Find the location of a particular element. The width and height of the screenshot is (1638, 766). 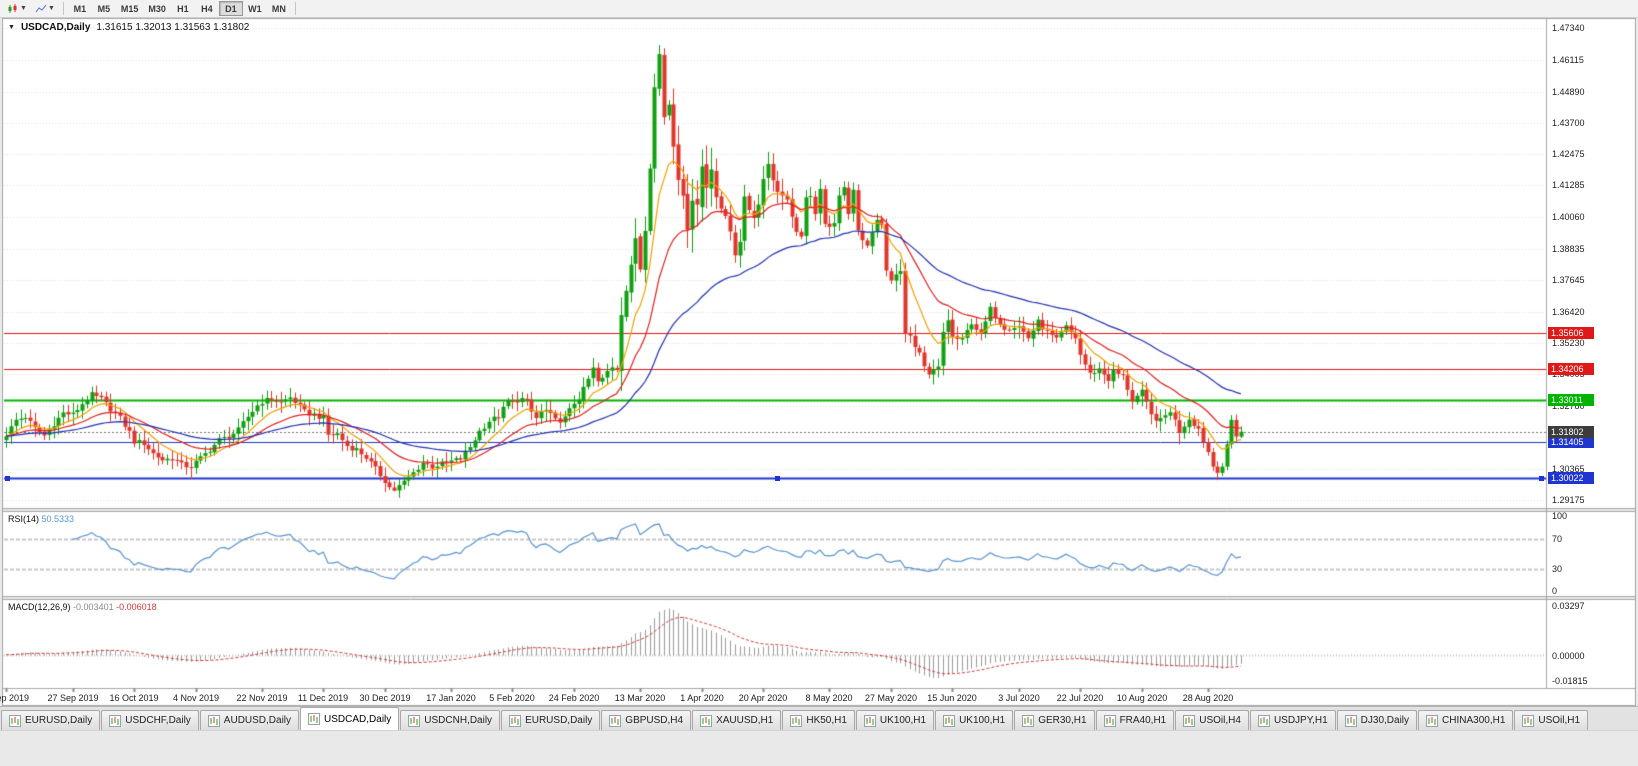

chart-tab-gbpusd-h4: GBPUSD,H4 is located at coordinates (646, 720).